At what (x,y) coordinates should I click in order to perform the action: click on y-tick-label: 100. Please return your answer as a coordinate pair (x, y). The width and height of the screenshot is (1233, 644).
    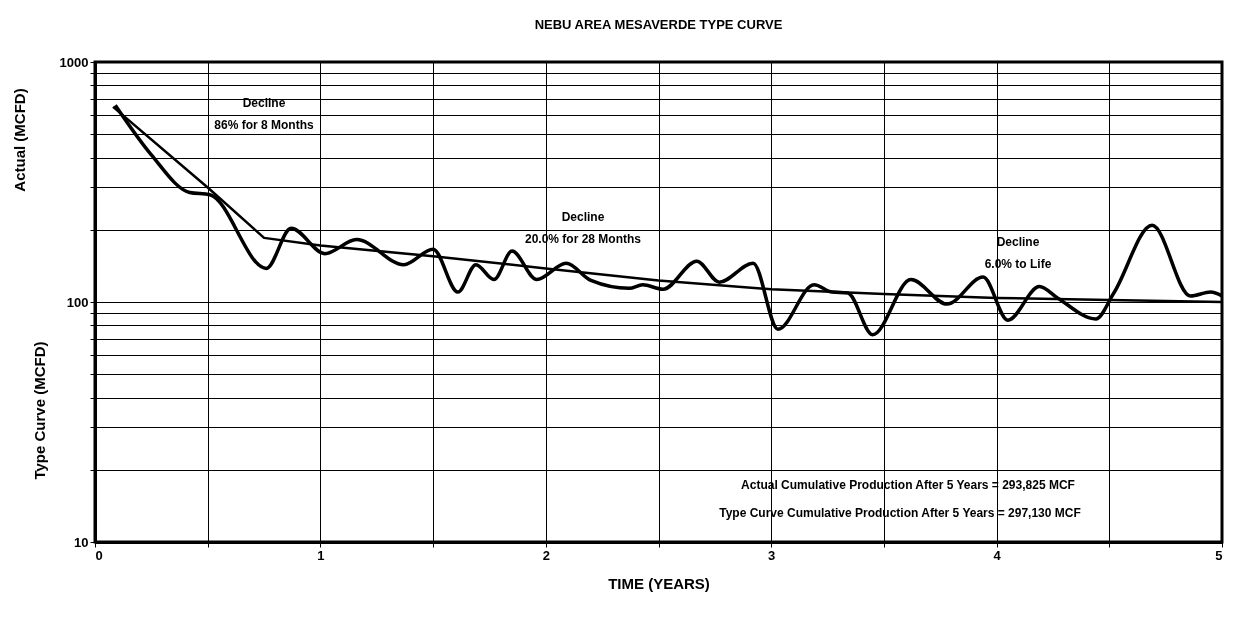
    Looking at the image, I should click on (77, 302).